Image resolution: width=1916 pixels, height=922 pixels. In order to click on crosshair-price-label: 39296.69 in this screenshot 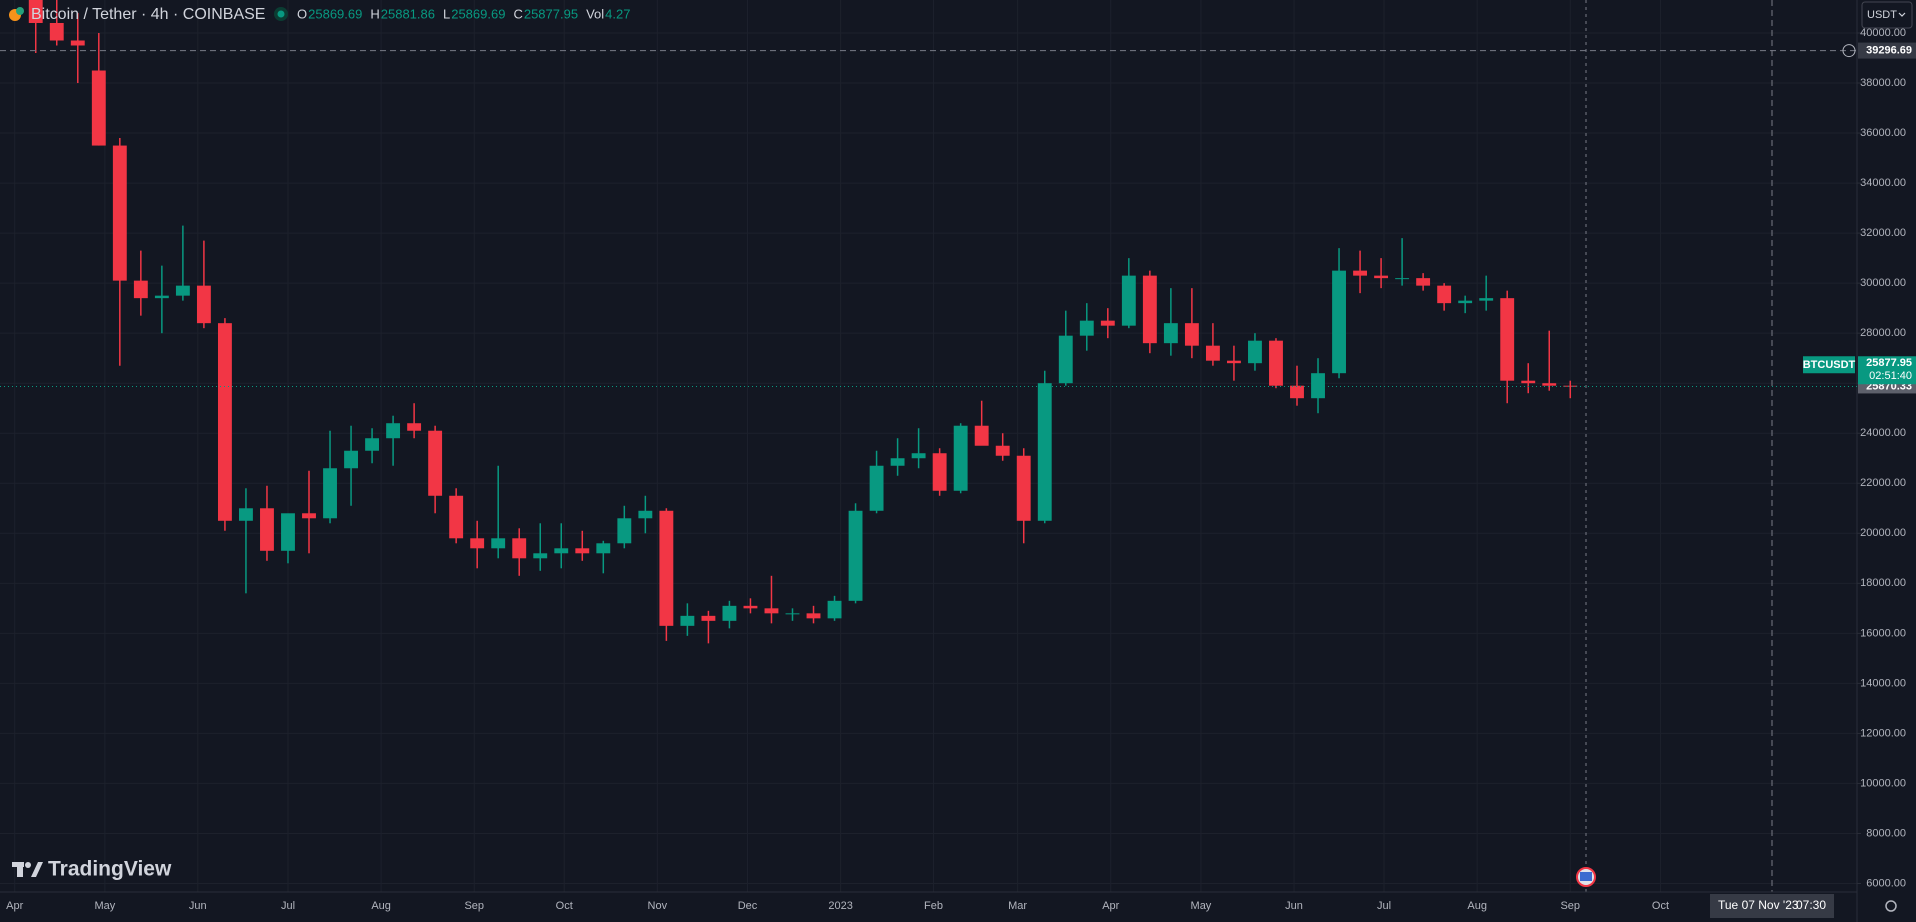, I will do `click(1889, 50)`.